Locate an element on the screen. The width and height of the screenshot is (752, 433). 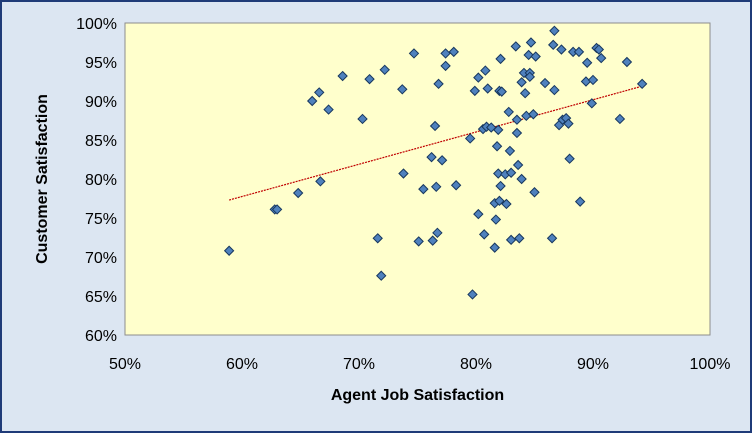
x-axis-title: Agent Job Satisfaction is located at coordinates (417, 395).